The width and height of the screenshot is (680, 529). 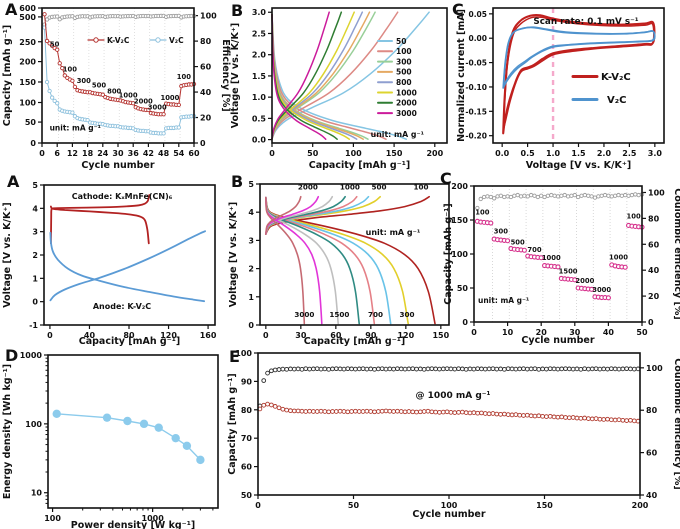 What do you see at coordinates (168, 335) in the screenshot?
I see `svg-text: 120` at bounding box center [168, 335].